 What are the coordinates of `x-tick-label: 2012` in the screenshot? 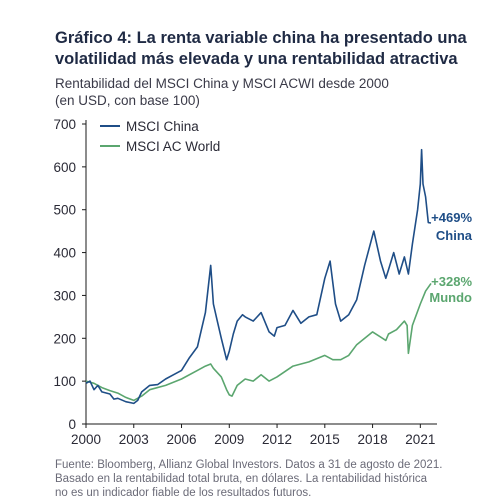 It's located at (277, 439).